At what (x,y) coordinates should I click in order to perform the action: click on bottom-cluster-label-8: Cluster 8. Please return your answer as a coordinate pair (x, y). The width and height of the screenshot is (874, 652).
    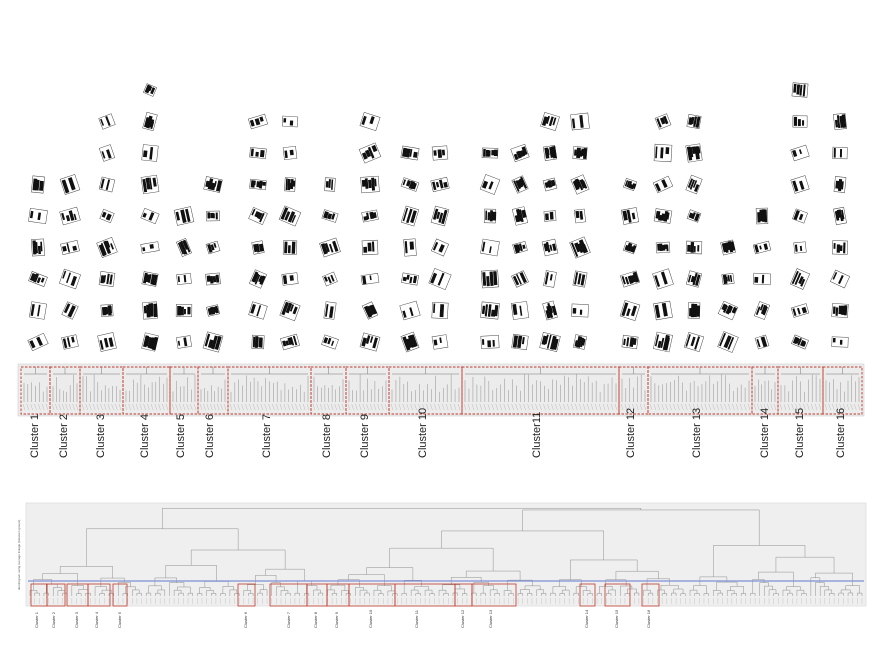
    Looking at the image, I should click on (315, 619).